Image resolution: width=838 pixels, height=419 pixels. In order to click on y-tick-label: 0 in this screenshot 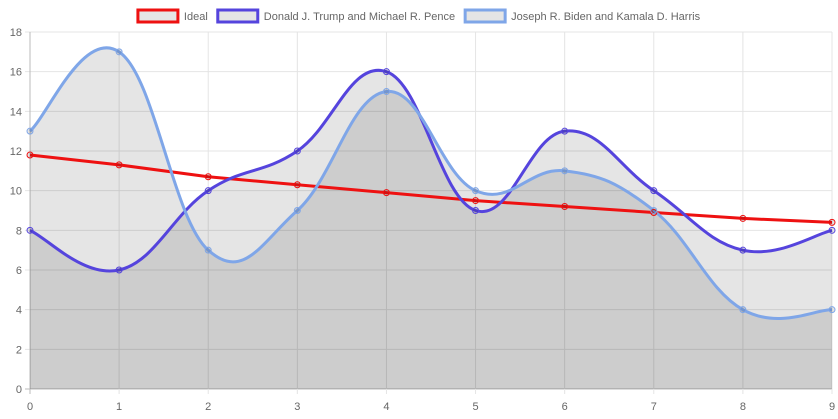, I will do `click(19, 390)`.